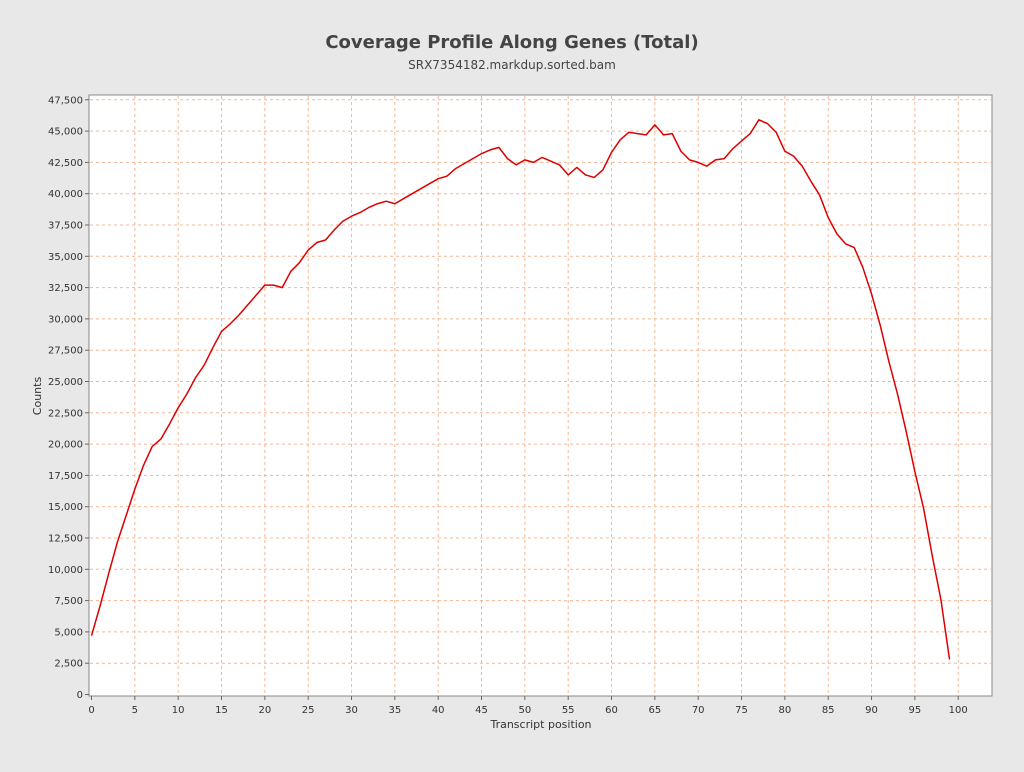  I want to click on y-tick-label: 0, so click(80, 695).